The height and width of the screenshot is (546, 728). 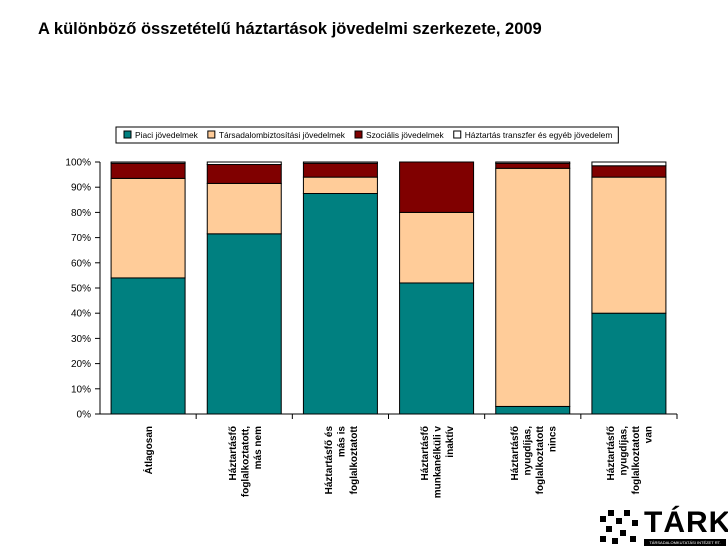 What do you see at coordinates (81, 289) in the screenshot?
I see `y-tick-label: 50%` at bounding box center [81, 289].